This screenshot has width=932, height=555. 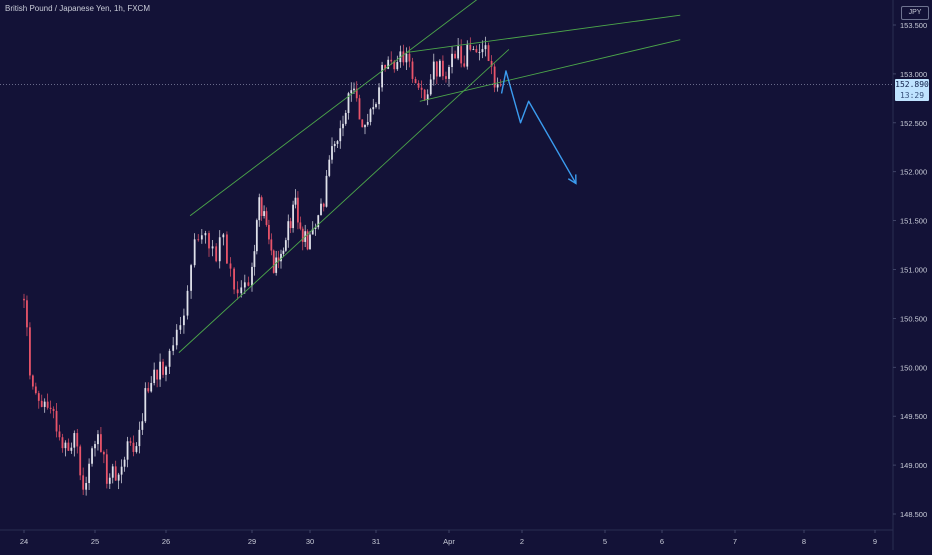 I want to click on trendline-wedge-upper, so click(x=543, y=33).